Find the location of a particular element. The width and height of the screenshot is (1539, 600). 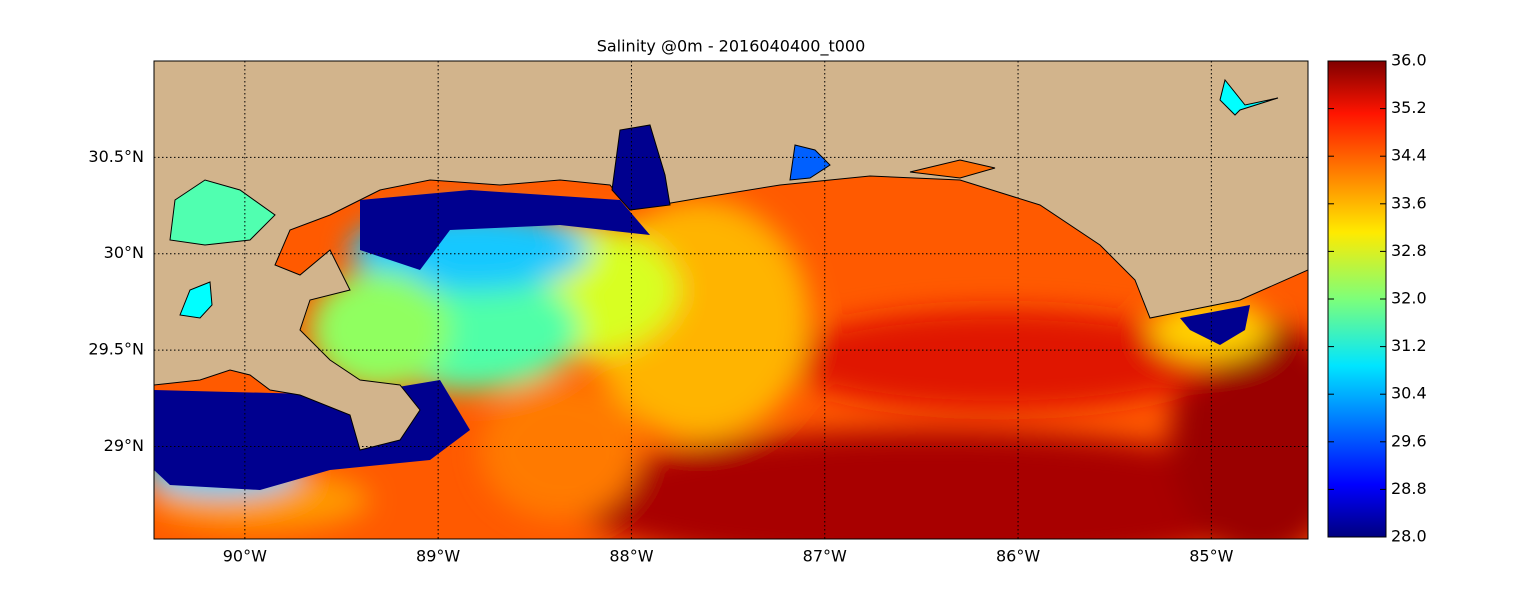

y-tick-label: 29.5°N is located at coordinates (116, 349).